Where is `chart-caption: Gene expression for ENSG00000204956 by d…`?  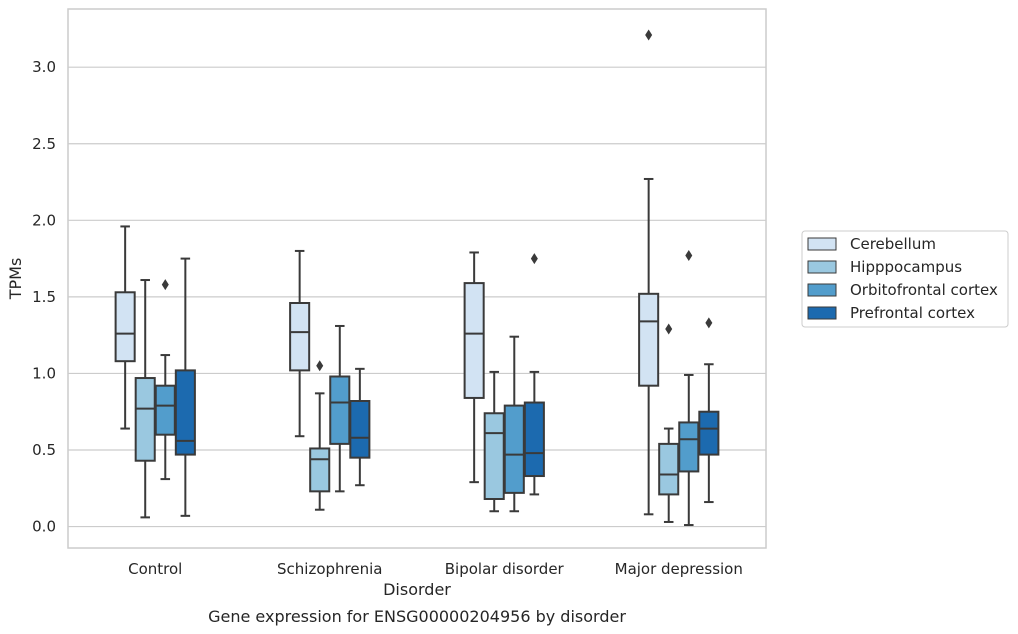 chart-caption: Gene expression for ENSG00000204956 by d… is located at coordinates (417, 616).